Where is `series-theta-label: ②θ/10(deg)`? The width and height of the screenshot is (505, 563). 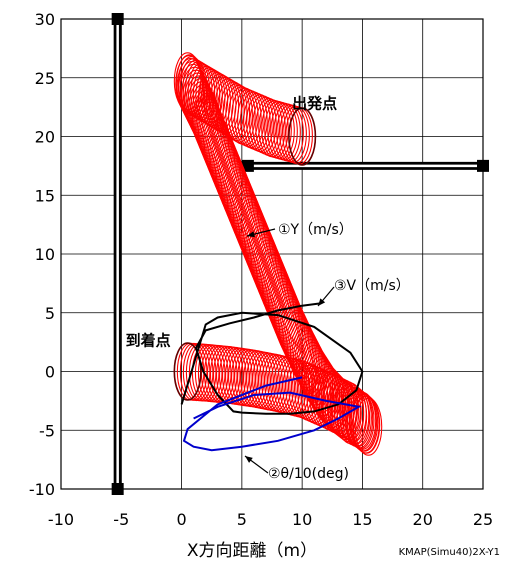 series-theta-label: ②θ/10(deg) is located at coordinates (308, 474).